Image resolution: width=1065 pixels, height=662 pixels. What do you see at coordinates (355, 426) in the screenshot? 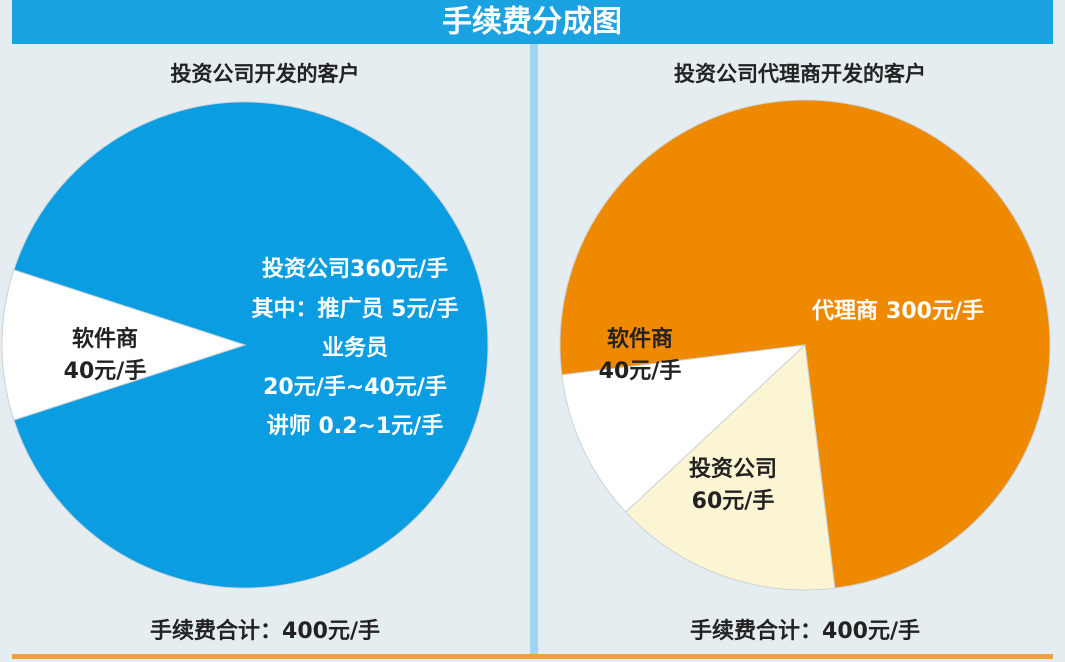
I see `annotation: 讲师 0.2~1元/手` at bounding box center [355, 426].